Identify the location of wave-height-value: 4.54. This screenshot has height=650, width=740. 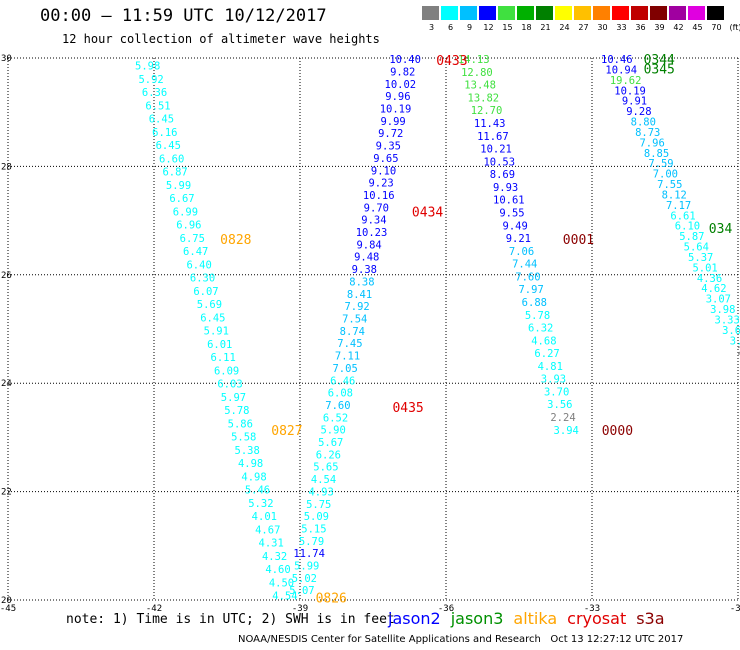
(323, 480).